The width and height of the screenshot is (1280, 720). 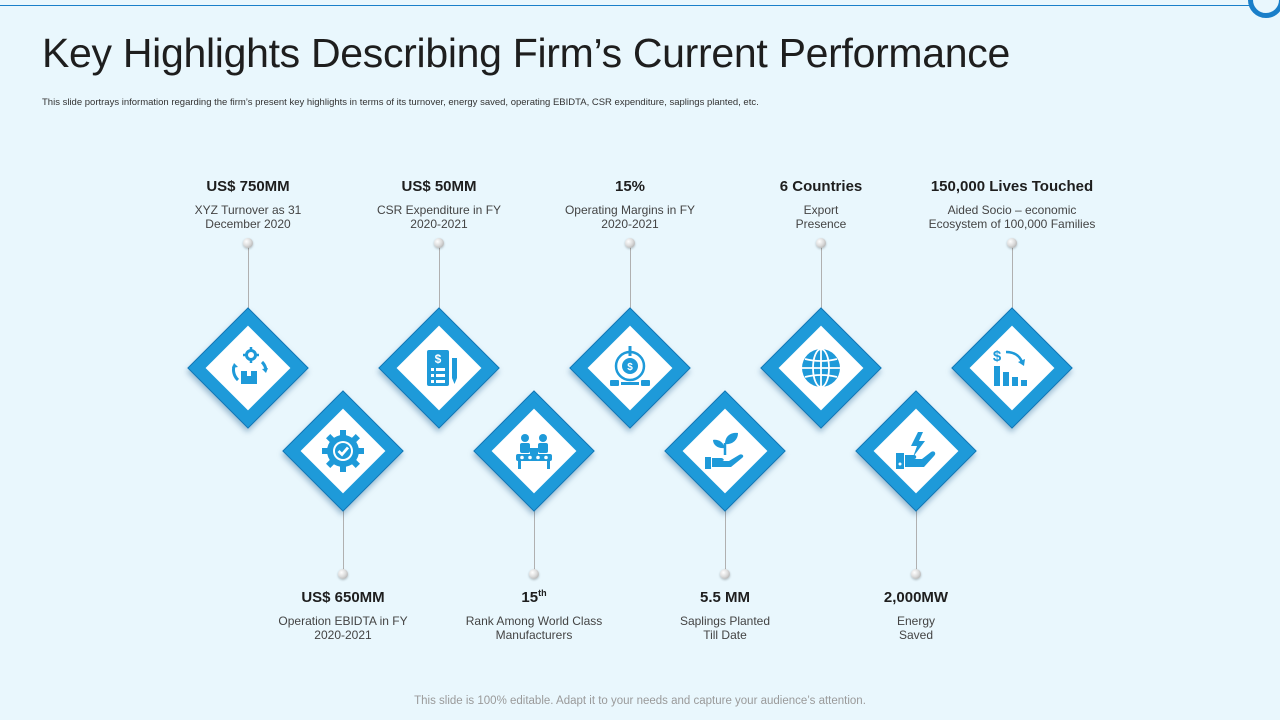 I want to click on highlight-value: 6 Countries, so click(x=821, y=186).